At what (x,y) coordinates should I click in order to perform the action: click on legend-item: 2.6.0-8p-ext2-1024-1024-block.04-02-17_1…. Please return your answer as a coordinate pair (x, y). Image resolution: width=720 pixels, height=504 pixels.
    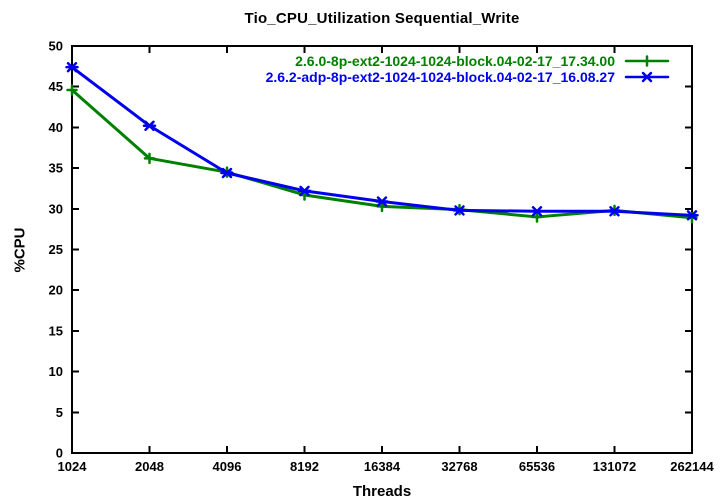
    Looking at the image, I should click on (482, 61).